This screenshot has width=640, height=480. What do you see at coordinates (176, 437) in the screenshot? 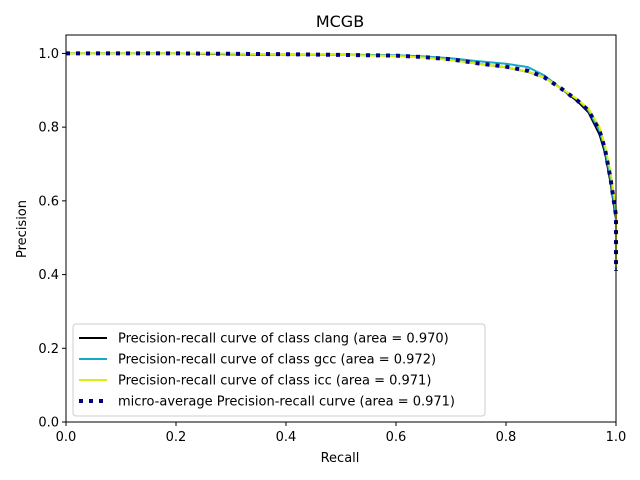
I see `x-tick-label: 0.2` at bounding box center [176, 437].